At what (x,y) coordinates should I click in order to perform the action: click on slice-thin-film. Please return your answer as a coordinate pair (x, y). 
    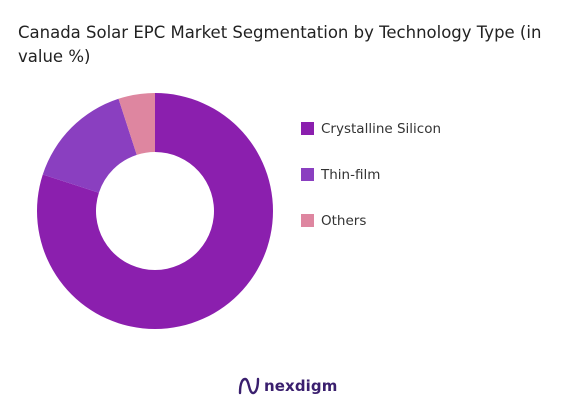
    Looking at the image, I should click on (89, 145).